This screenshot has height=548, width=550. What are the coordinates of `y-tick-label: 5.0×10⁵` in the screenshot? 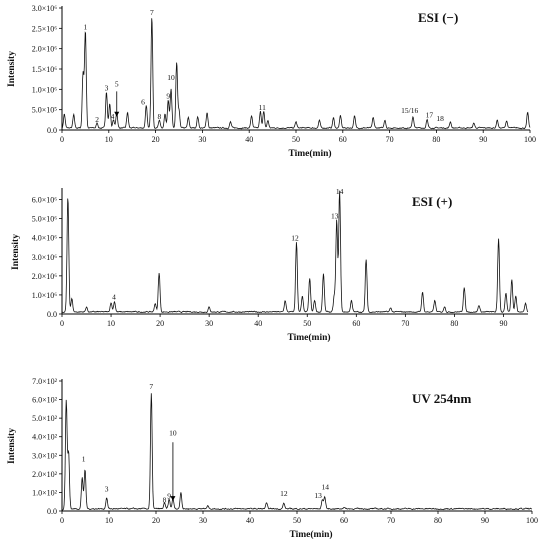 It's located at (45, 110).